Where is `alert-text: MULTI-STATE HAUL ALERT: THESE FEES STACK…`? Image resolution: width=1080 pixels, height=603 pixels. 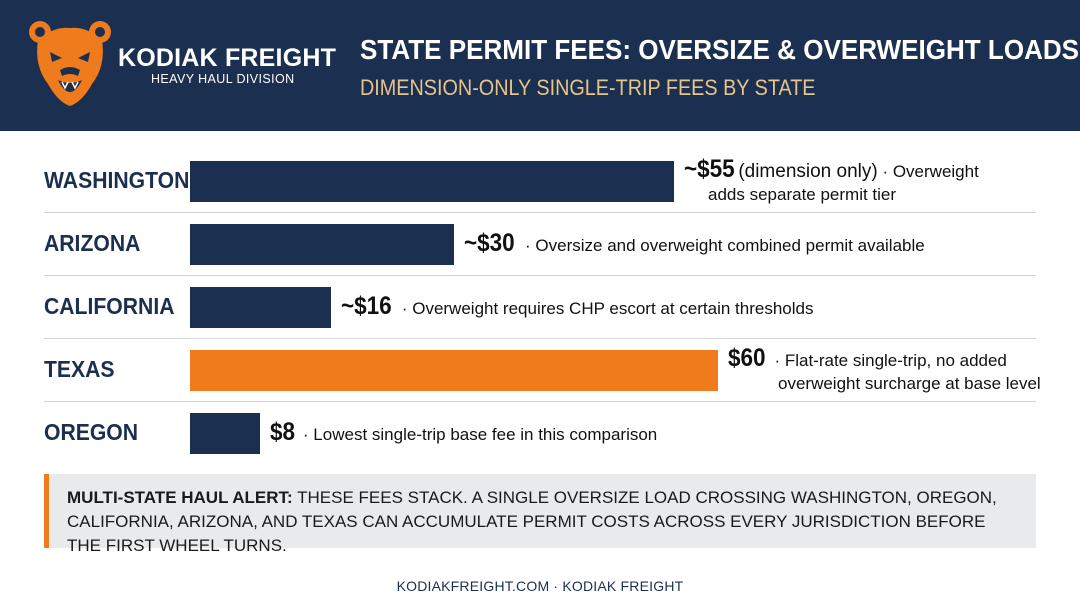
alert-text: MULTI-STATE HAUL ALERT: THESE FEES STACK… is located at coordinates (543, 522).